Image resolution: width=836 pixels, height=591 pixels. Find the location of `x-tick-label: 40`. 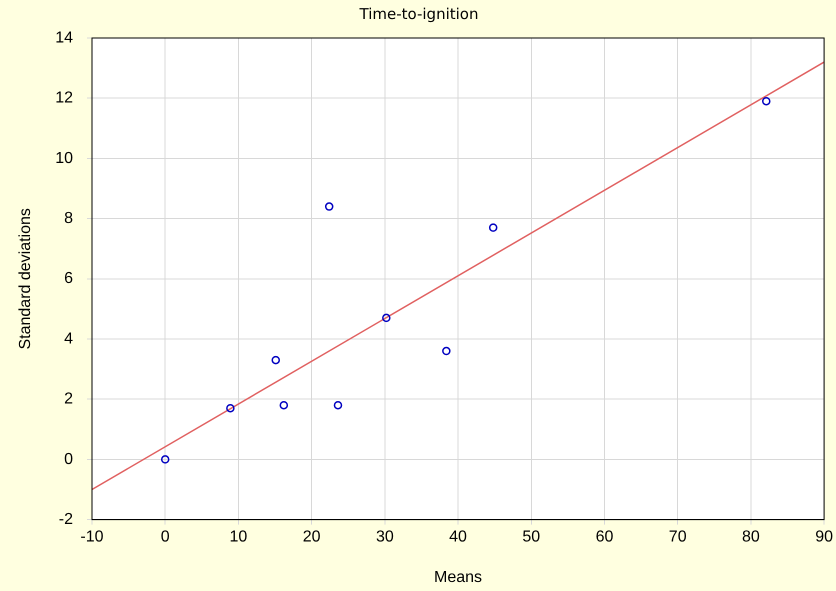

x-tick-label: 40 is located at coordinates (458, 537).